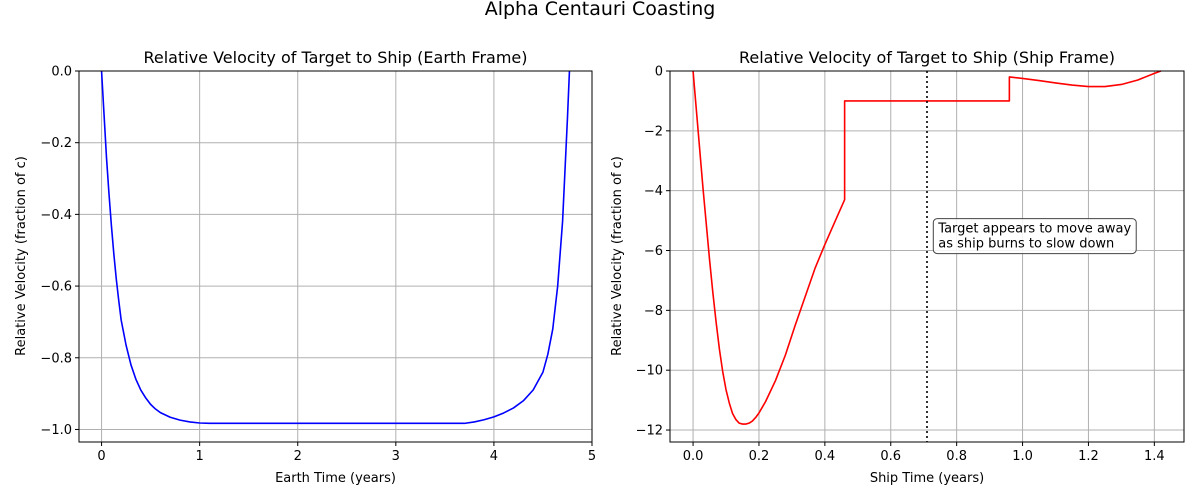 Image resolution: width=1200 pixels, height=500 pixels. Describe the element at coordinates (1022, 456) in the screenshot. I see `x-tick-label: 1.0` at that location.